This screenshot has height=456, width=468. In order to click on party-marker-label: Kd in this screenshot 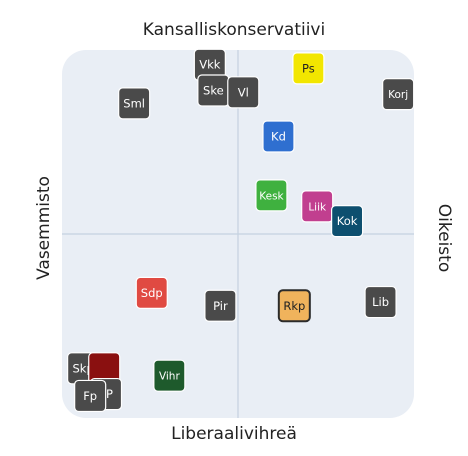, I will do `click(278, 136)`.